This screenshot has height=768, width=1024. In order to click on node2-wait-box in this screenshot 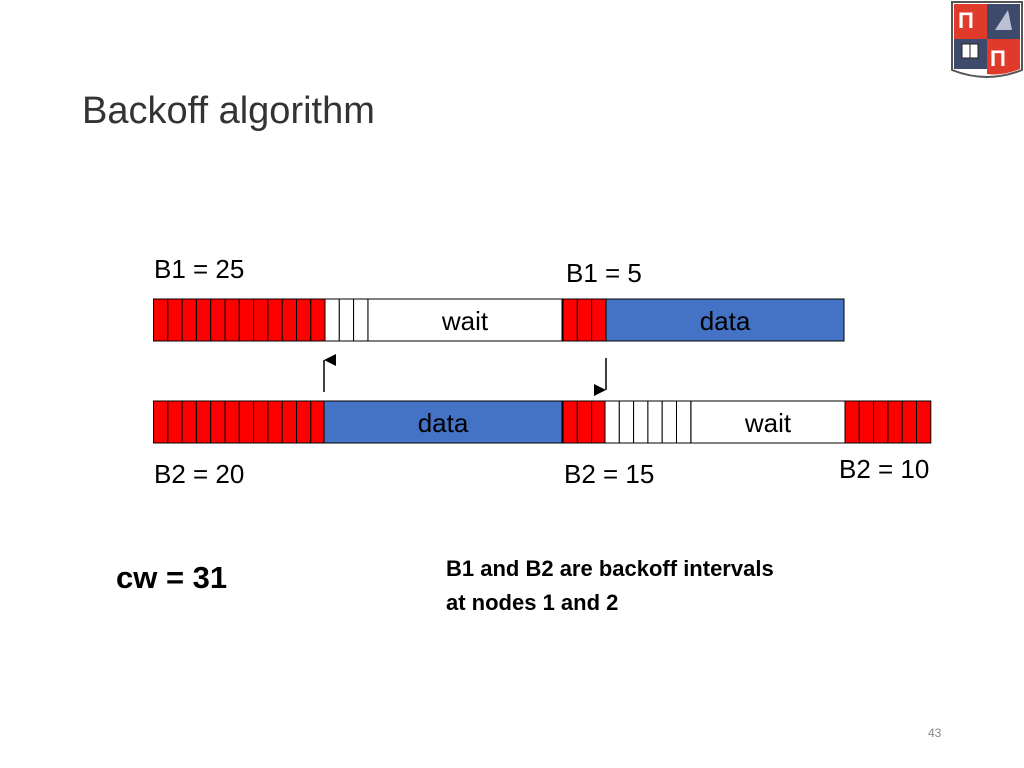, I will do `click(768, 422)`.